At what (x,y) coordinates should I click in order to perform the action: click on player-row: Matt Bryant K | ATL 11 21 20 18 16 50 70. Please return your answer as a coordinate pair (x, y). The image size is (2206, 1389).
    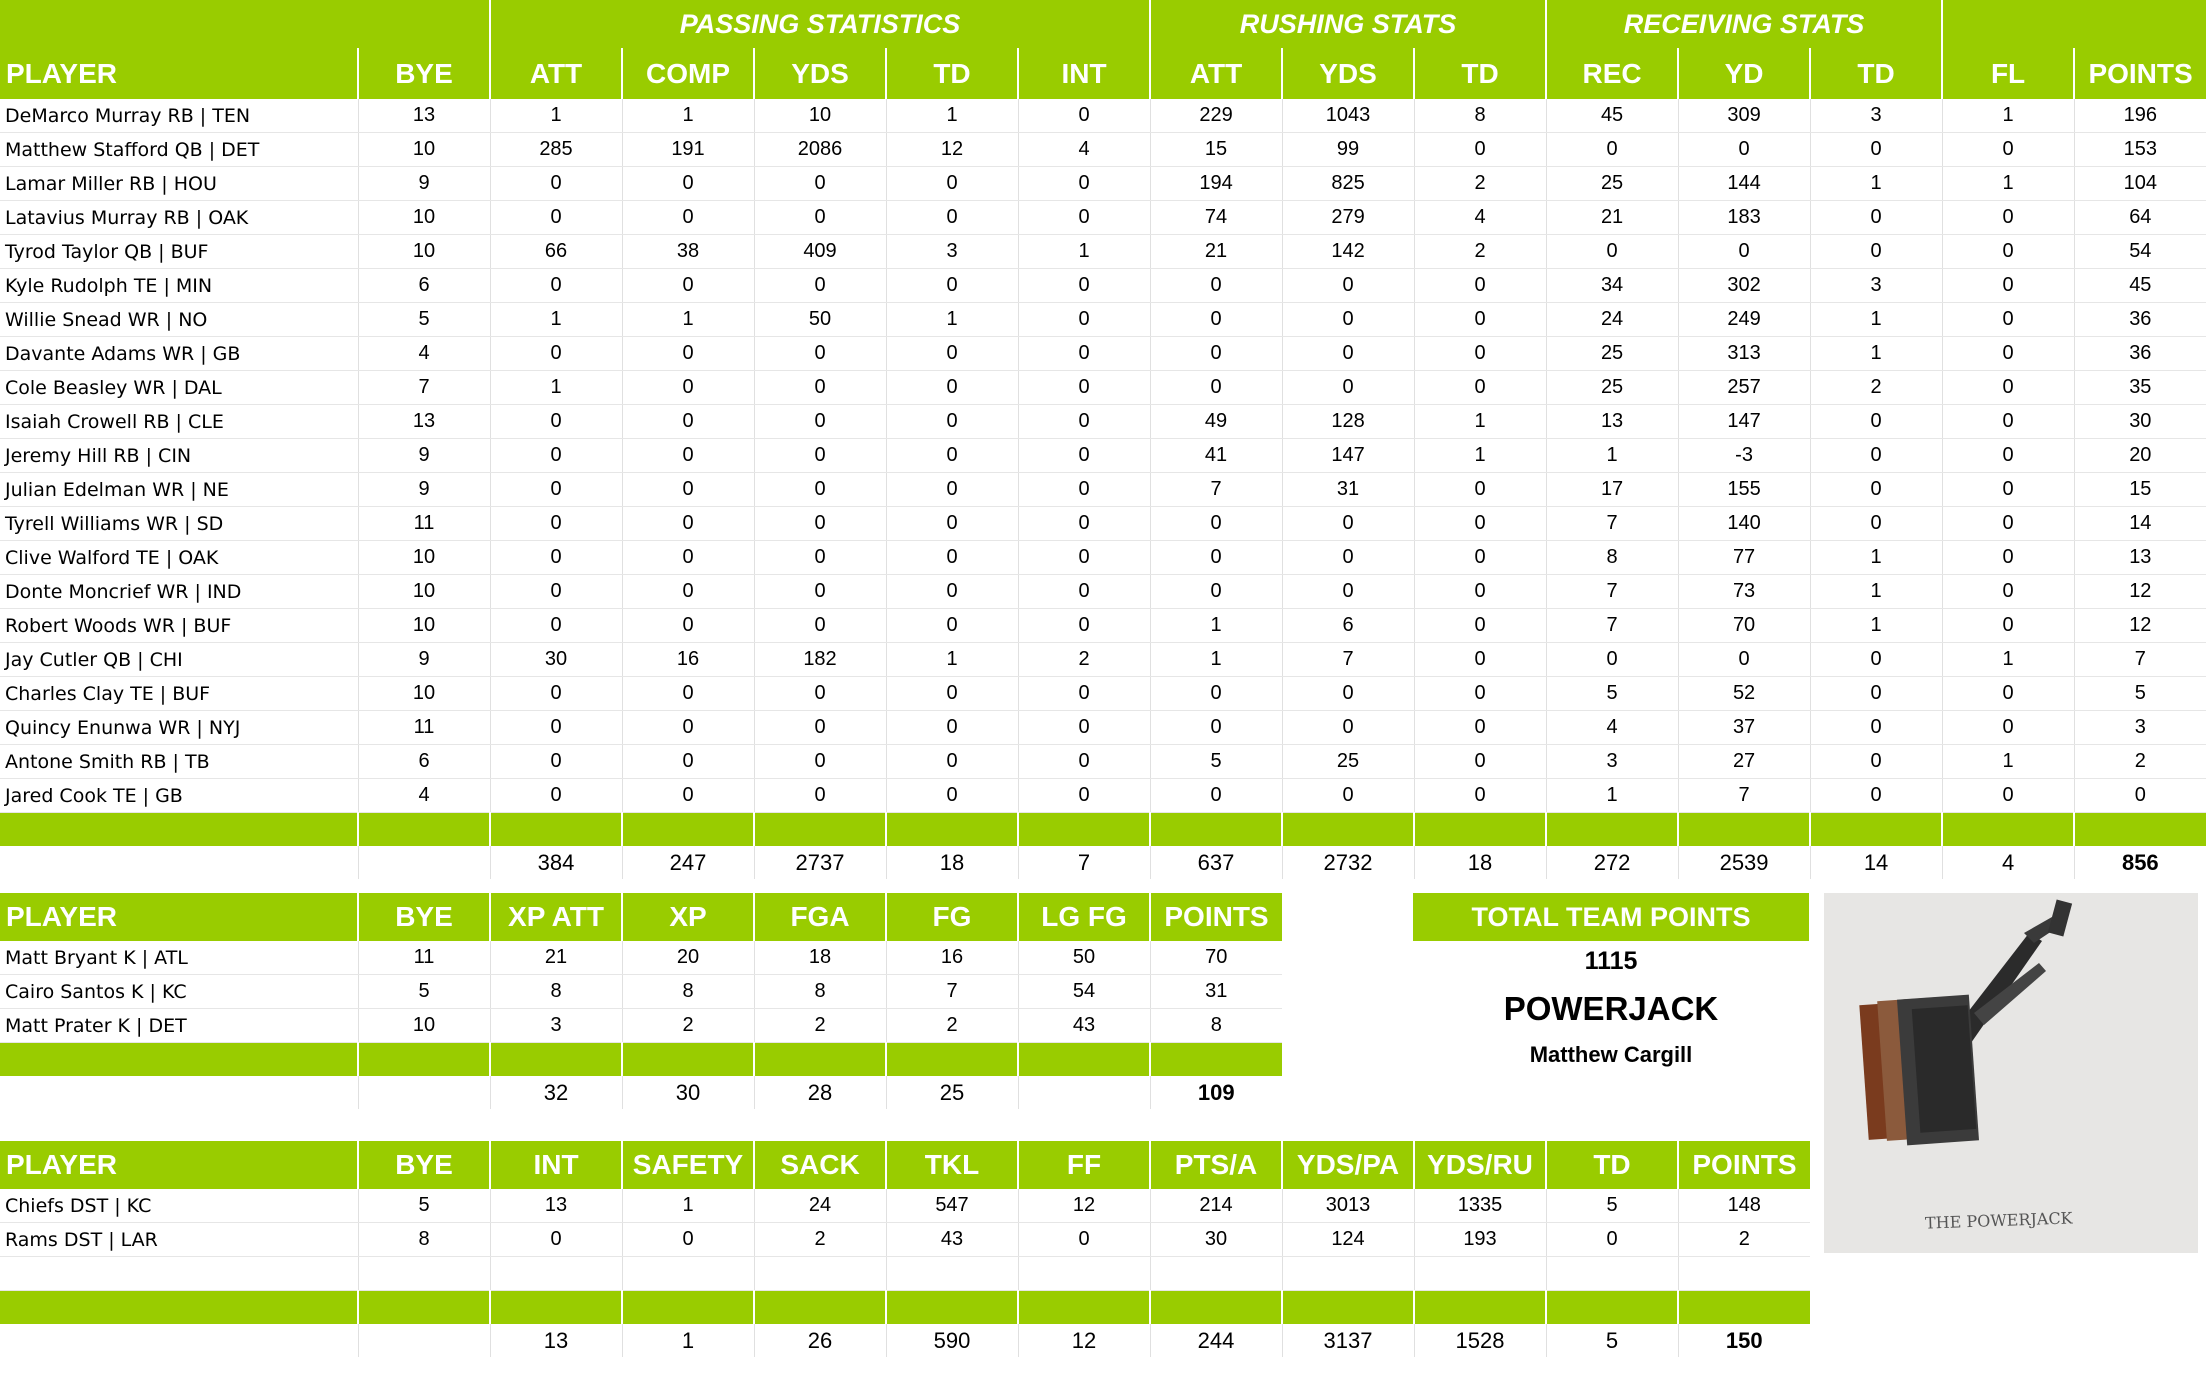
    Looking at the image, I should click on (641, 958).